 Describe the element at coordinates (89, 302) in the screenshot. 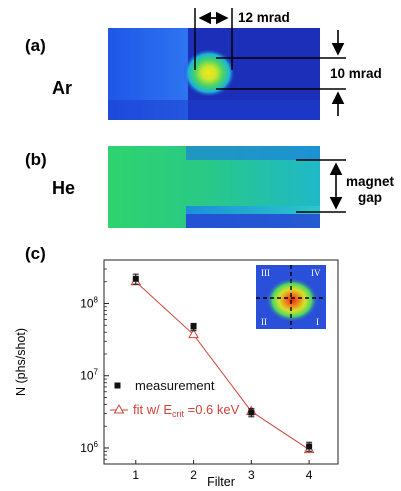

I see `y-tick-label: 10⁸` at that location.